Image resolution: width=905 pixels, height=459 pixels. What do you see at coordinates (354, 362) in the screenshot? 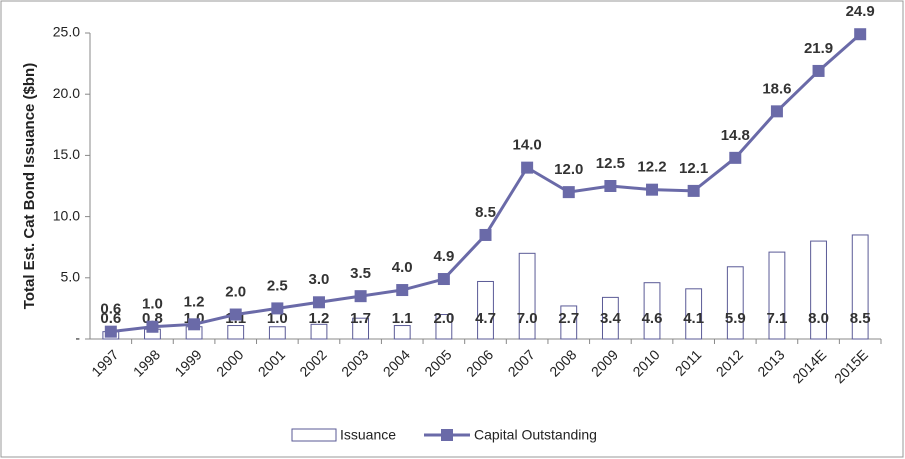
I see `x-tick-label: 2003` at bounding box center [354, 362].